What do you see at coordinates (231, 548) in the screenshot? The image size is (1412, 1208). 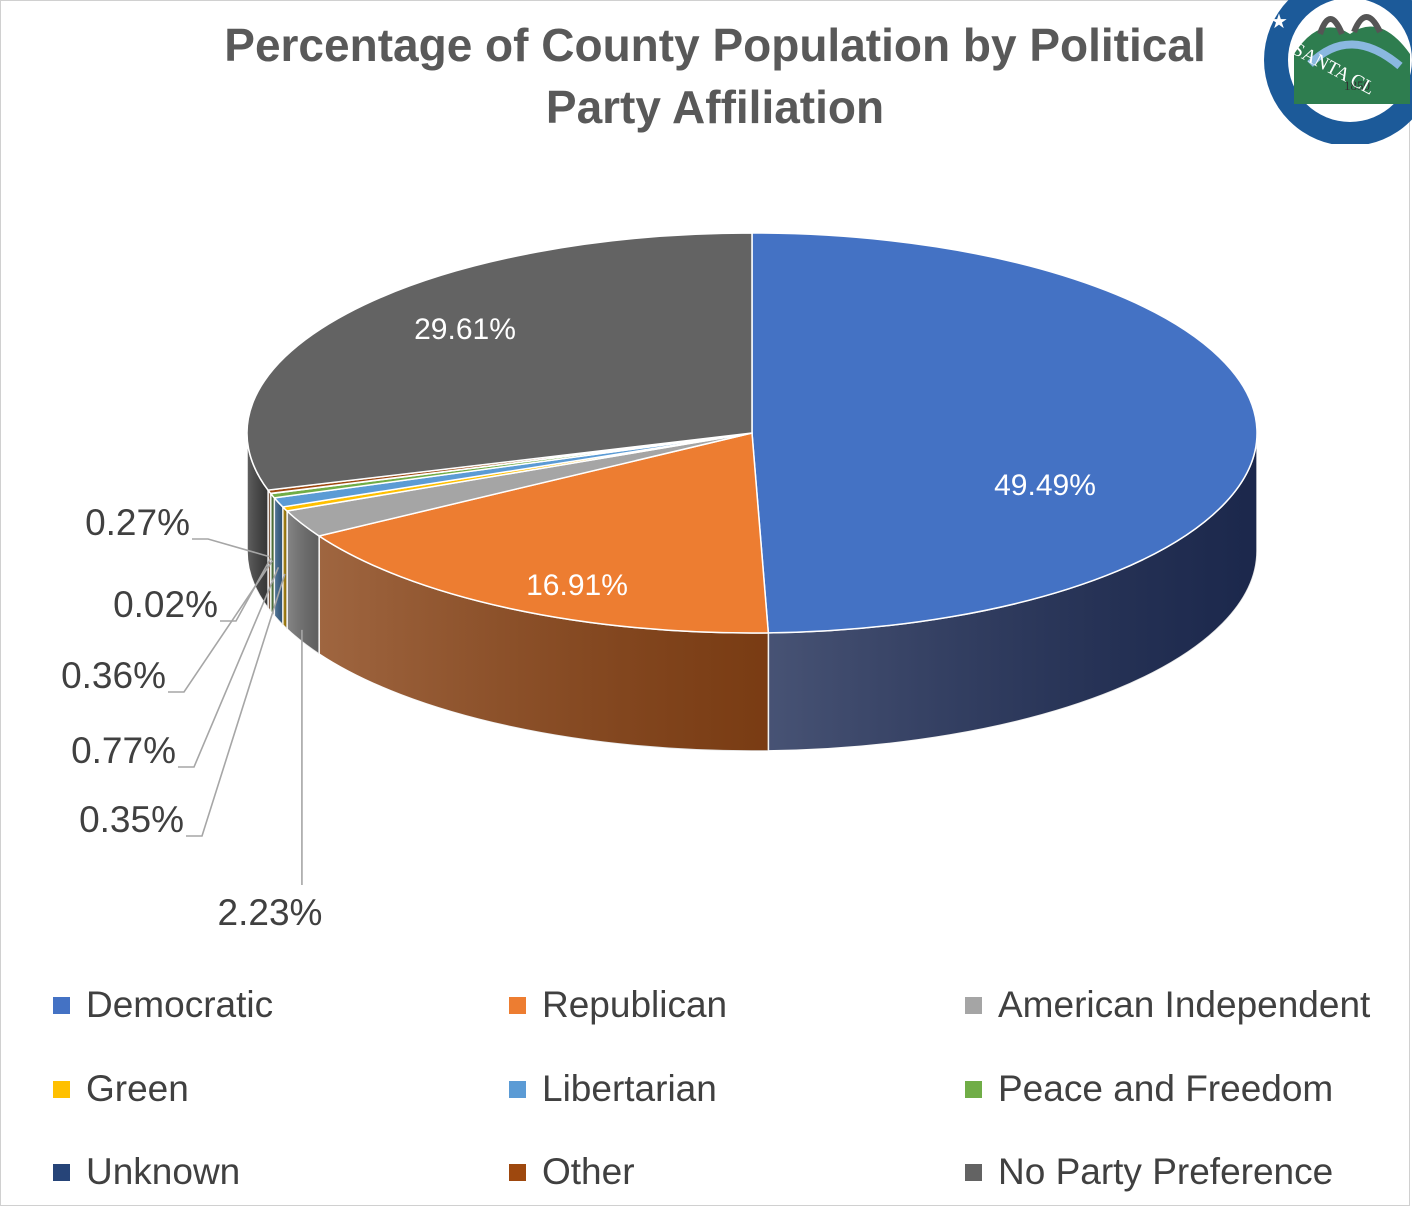 I see `leader-line-other` at bounding box center [231, 548].